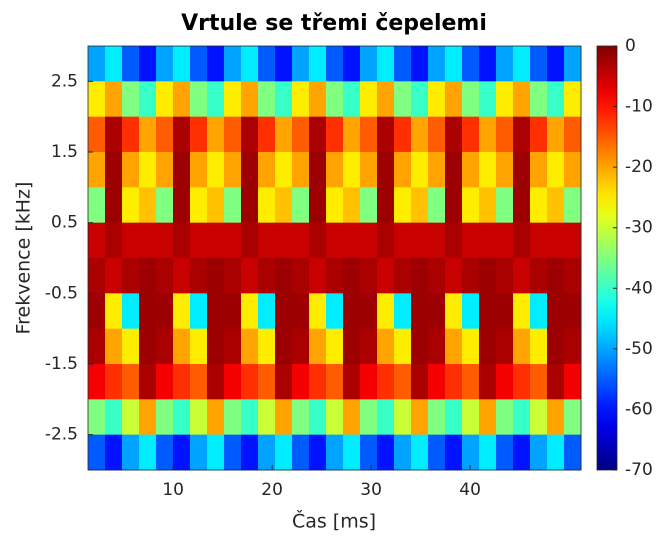  I want to click on colorbar-tick-label: -70, so click(639, 470).